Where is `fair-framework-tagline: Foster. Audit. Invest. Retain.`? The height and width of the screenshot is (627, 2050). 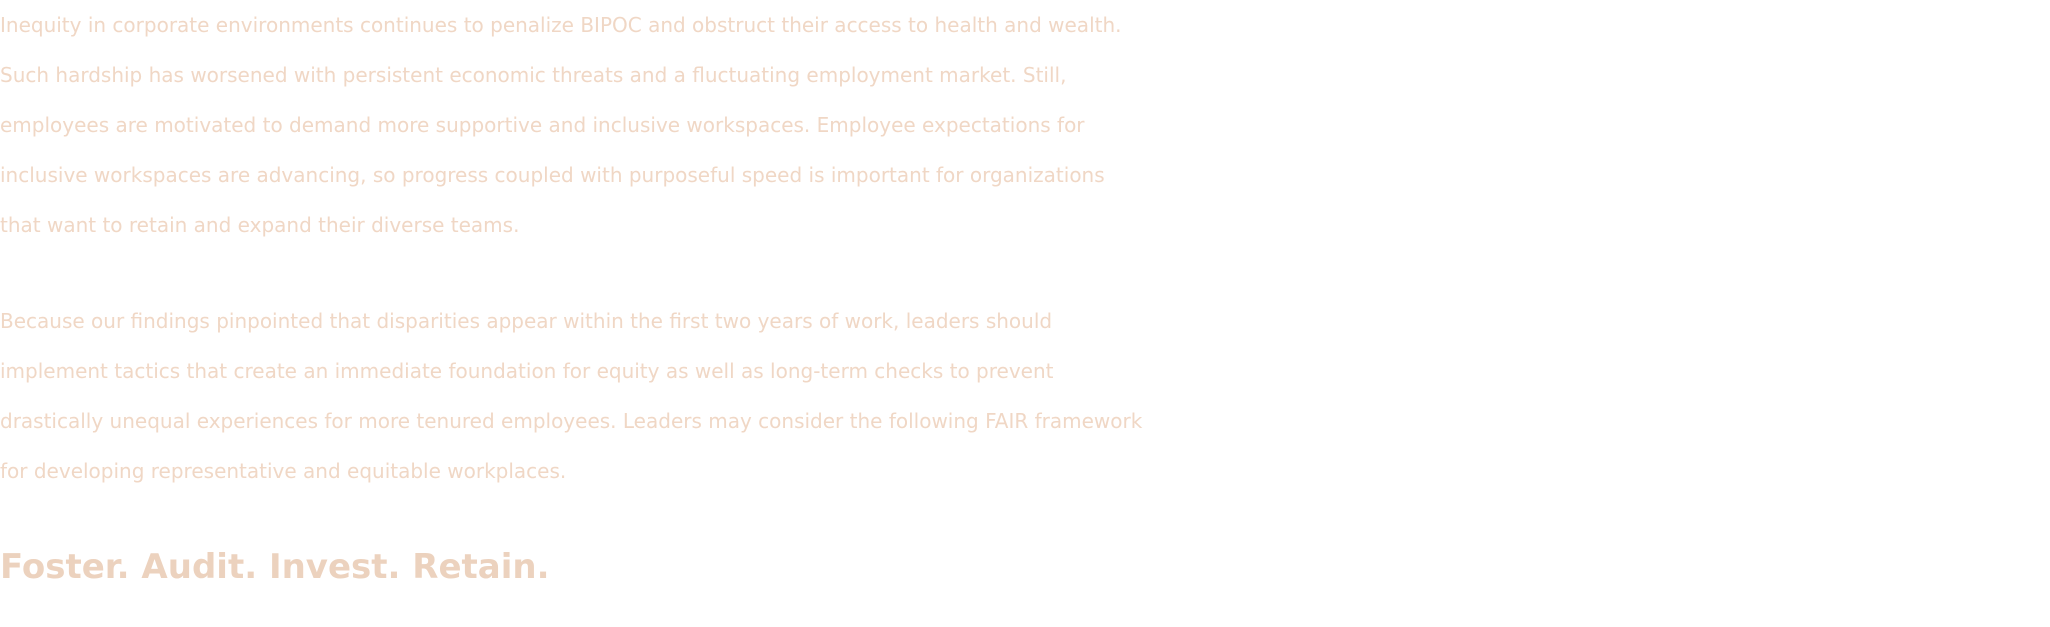 fair-framework-tagline: Foster. Audit. Invest. Retain. is located at coordinates (275, 567).